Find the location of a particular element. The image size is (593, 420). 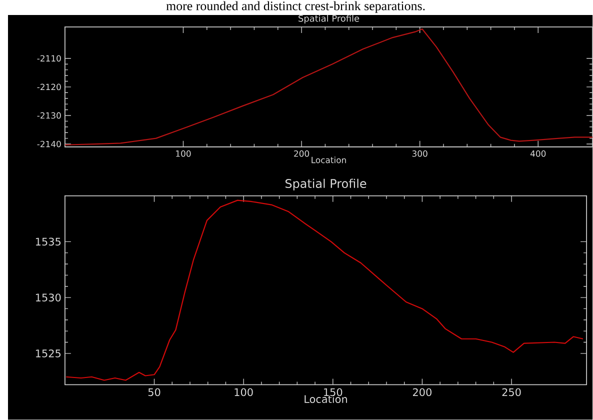

x-tick-label: 400 is located at coordinates (538, 153).